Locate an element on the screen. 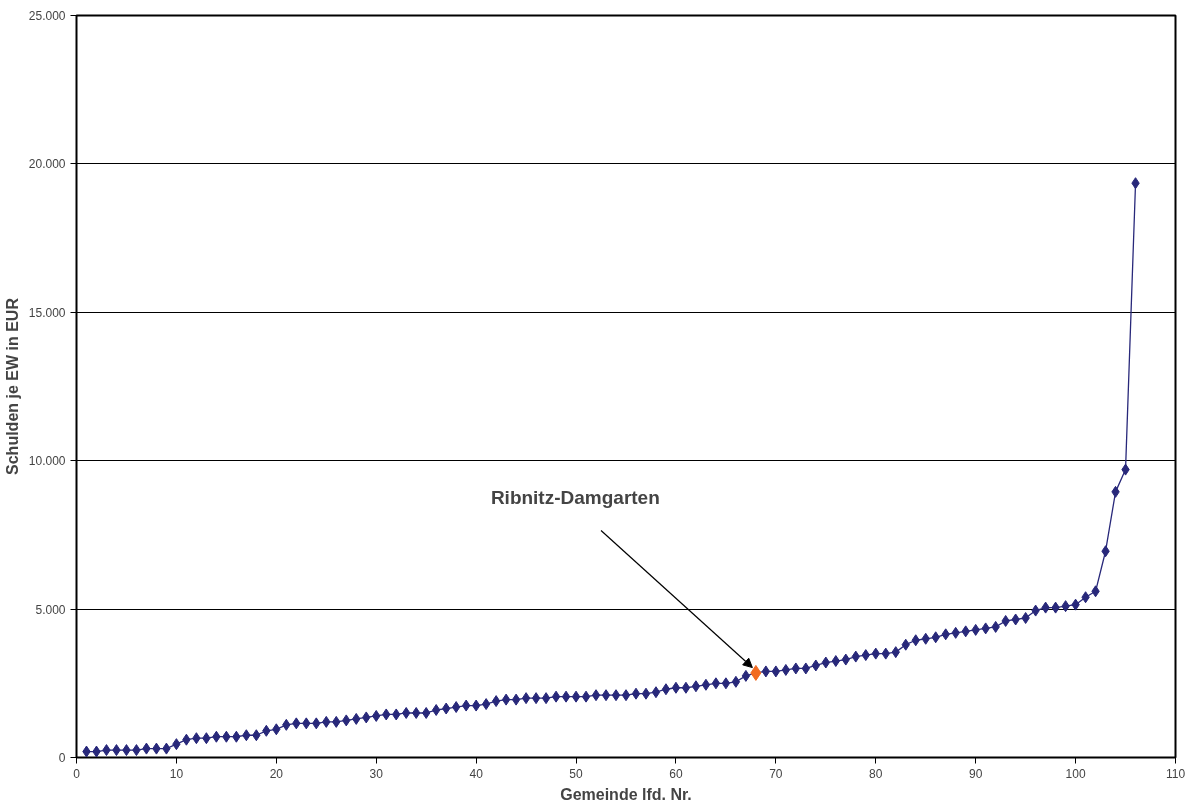 This screenshot has width=1204, height=810. y-tick-label: 0 is located at coordinates (62, 758).